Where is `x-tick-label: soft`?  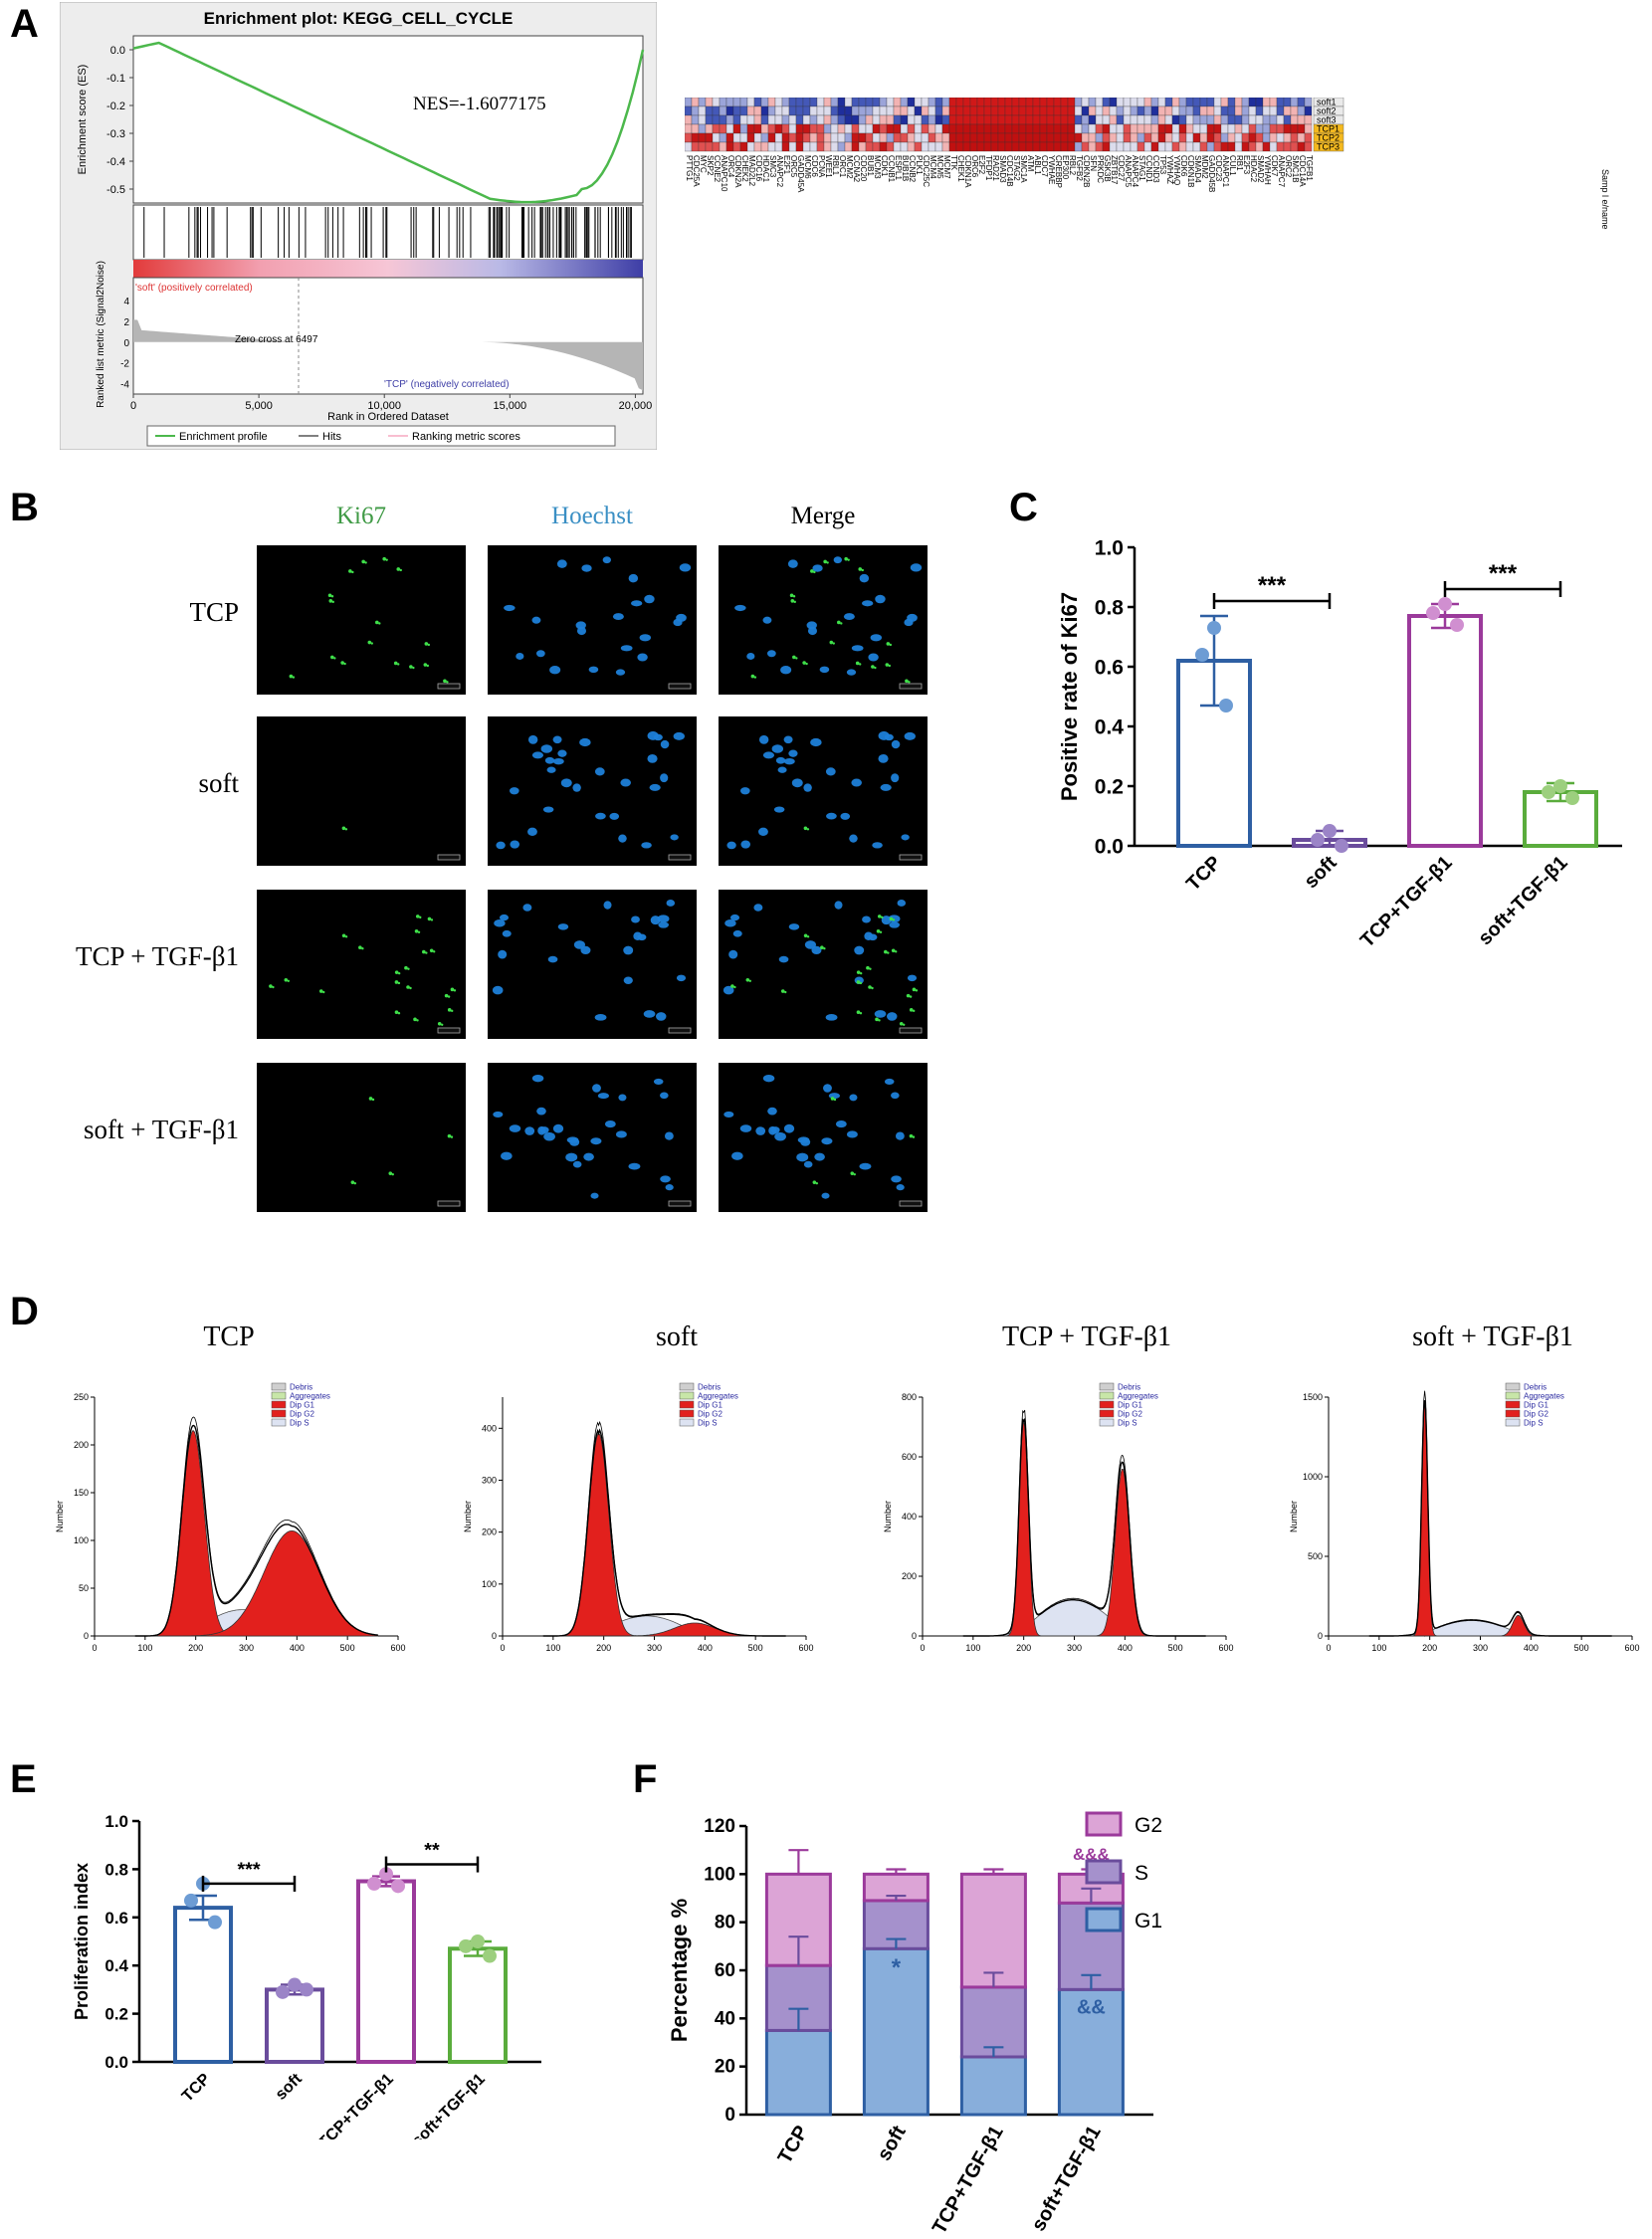
x-tick-label: soft is located at coordinates (1320, 872).